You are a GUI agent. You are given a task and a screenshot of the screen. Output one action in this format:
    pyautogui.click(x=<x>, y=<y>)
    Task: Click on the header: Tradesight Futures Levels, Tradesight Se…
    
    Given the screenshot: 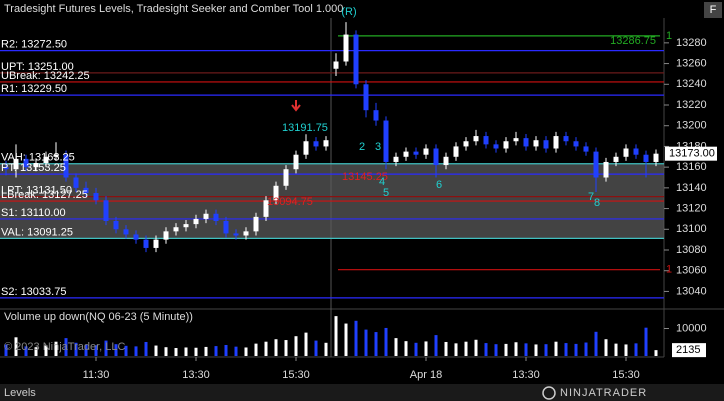 What is the action you would take?
    pyautogui.click(x=173, y=9)
    